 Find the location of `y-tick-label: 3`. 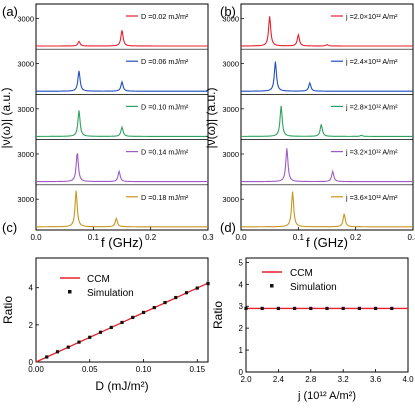

y-tick-label: 3 is located at coordinates (241, 306).